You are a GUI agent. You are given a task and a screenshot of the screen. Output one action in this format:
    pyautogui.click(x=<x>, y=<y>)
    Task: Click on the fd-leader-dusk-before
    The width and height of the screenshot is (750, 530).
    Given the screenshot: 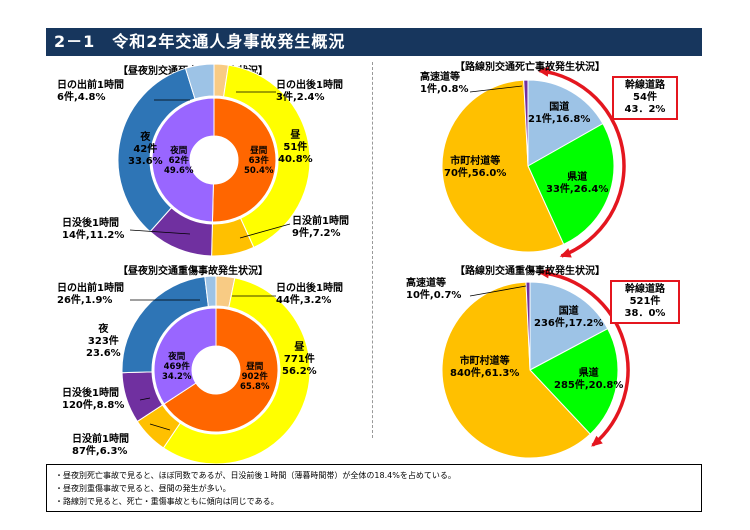 What is the action you would take?
    pyautogui.click(x=265, y=231)
    